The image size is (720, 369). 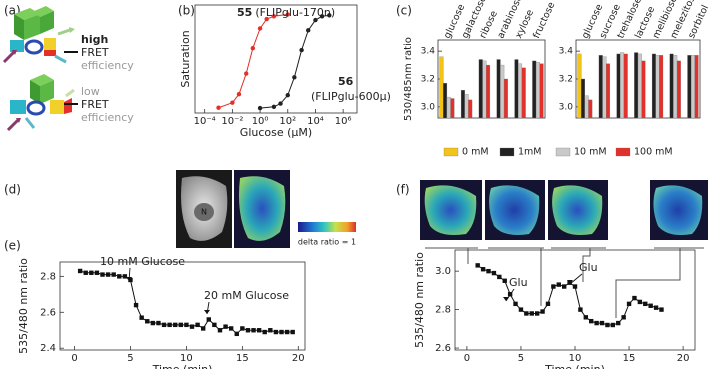 What do you see at coordinates (506, 299) in the screenshot?
I see `arrow-head` at bounding box center [506, 299].